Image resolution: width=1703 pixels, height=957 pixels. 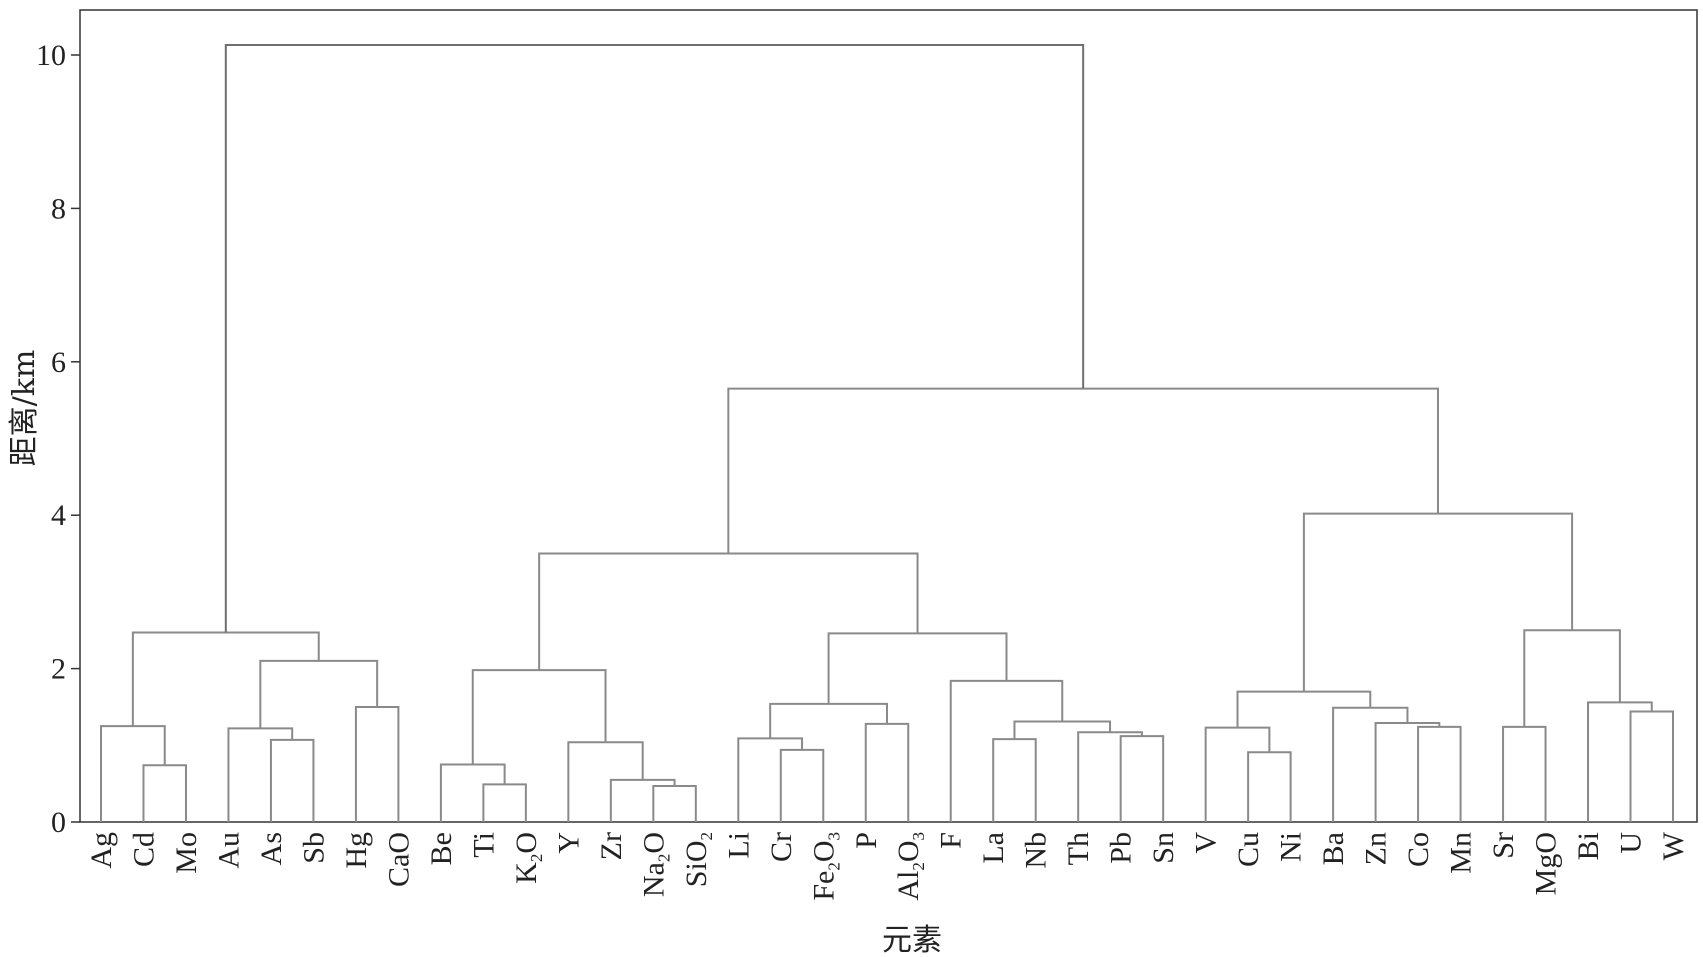 What do you see at coordinates (1673, 845) in the screenshot?
I see `leaf-label: W` at bounding box center [1673, 845].